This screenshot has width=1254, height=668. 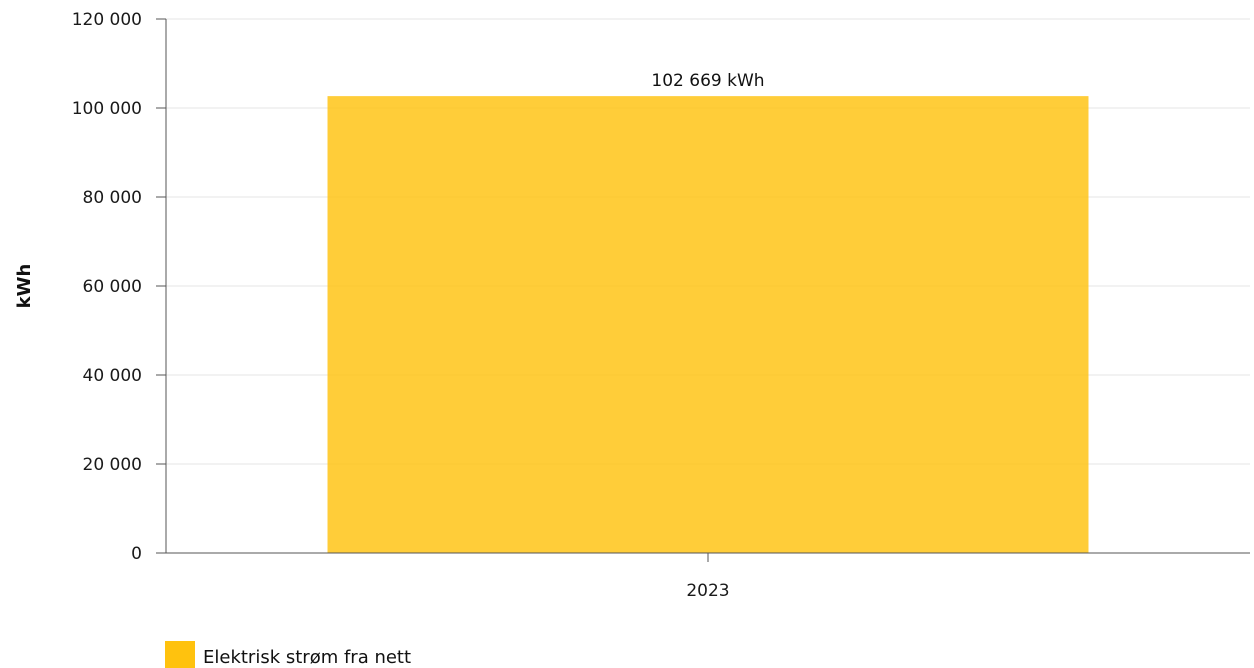 I want to click on y-tick-label: 60 000, so click(x=112, y=287).